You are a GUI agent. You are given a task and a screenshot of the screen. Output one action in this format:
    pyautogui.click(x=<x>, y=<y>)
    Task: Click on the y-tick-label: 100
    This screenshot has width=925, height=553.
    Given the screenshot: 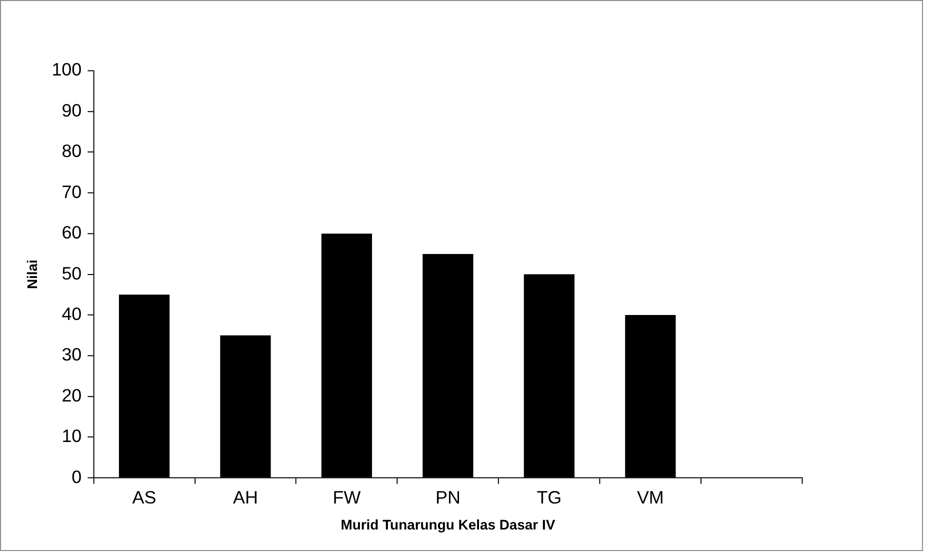 What is the action you would take?
    pyautogui.click(x=67, y=70)
    